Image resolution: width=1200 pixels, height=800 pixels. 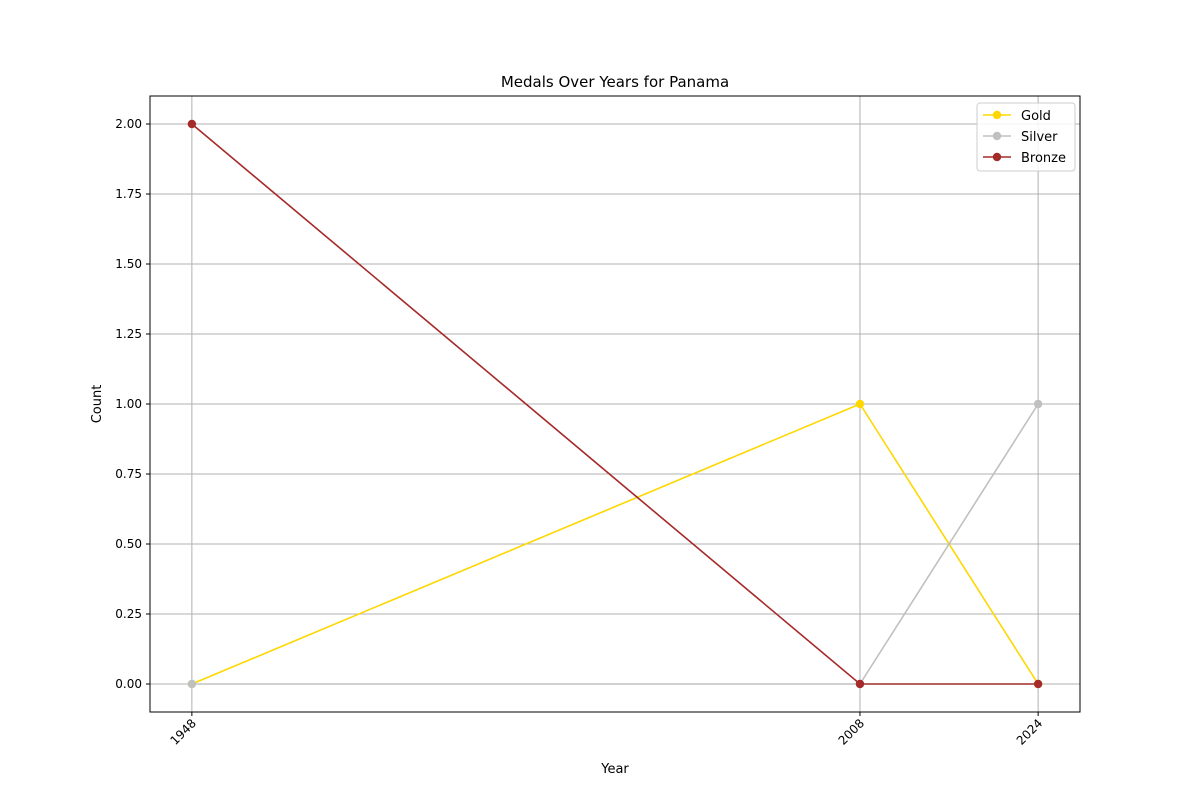 I want to click on y-tick-label: 1.25, so click(x=128, y=334).